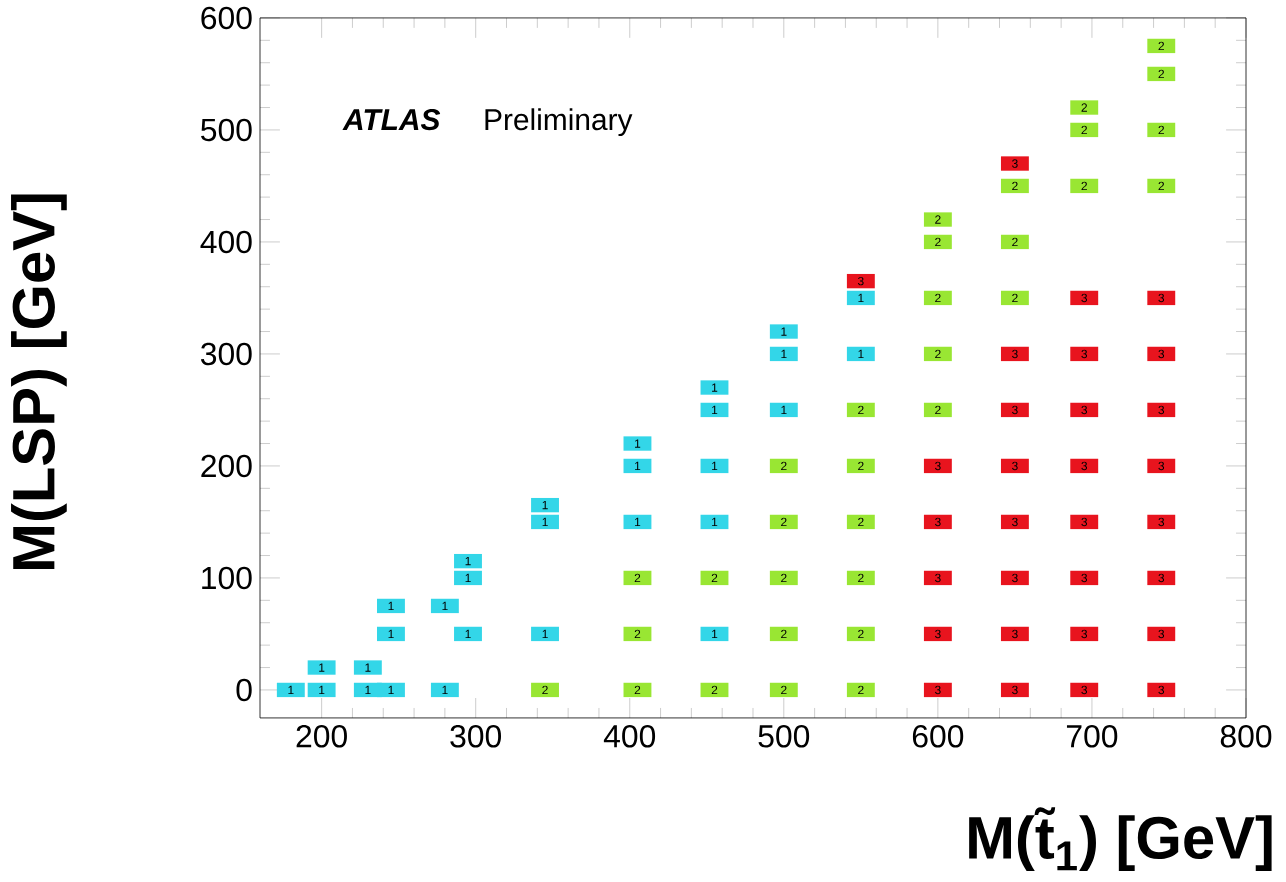 The width and height of the screenshot is (1286, 882). I want to click on x-axis-title: M(t̃$_{1}$) [GeV], so click(1120, 839).